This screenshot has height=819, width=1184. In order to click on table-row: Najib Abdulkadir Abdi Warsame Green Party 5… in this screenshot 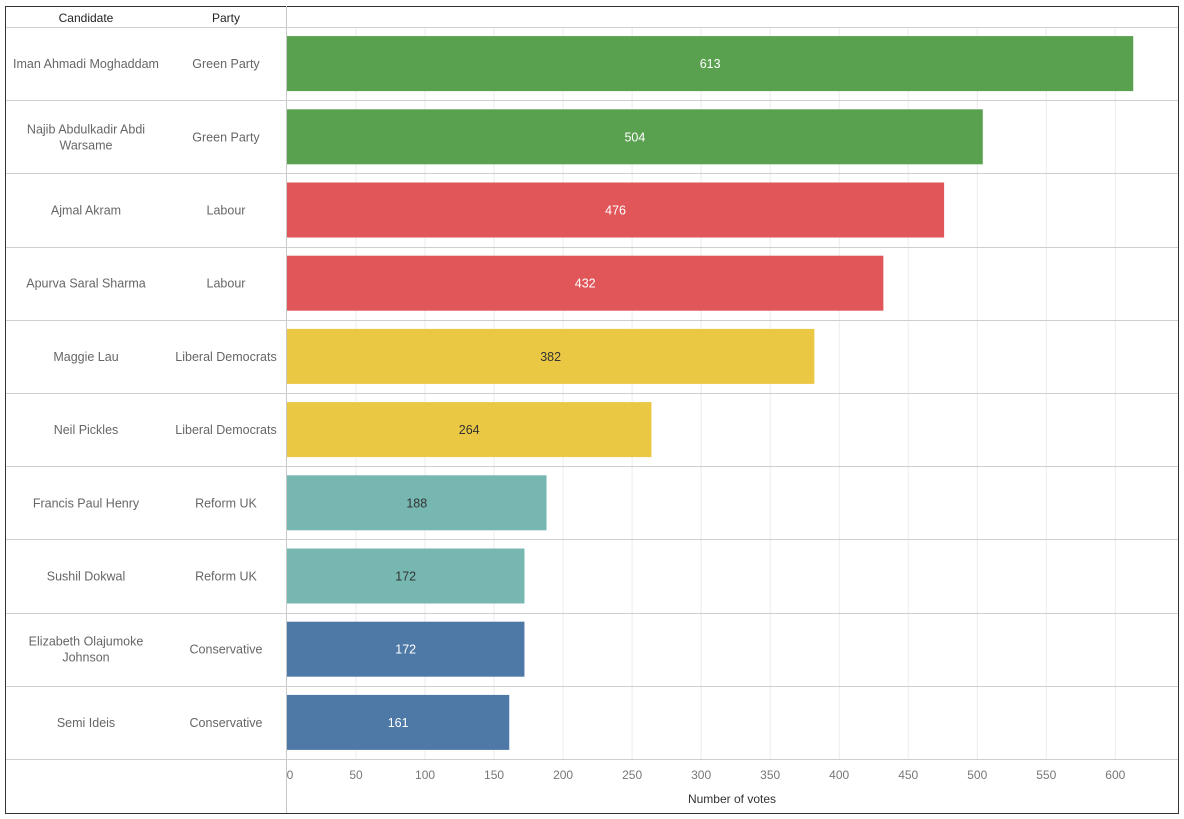, I will do `click(505, 137)`.